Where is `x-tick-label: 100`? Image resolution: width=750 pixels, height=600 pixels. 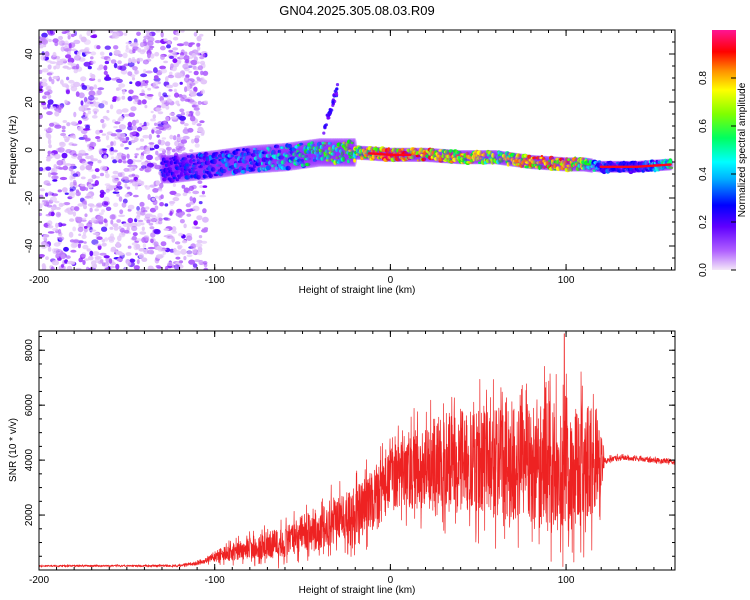 x-tick-label: 100 is located at coordinates (566, 280).